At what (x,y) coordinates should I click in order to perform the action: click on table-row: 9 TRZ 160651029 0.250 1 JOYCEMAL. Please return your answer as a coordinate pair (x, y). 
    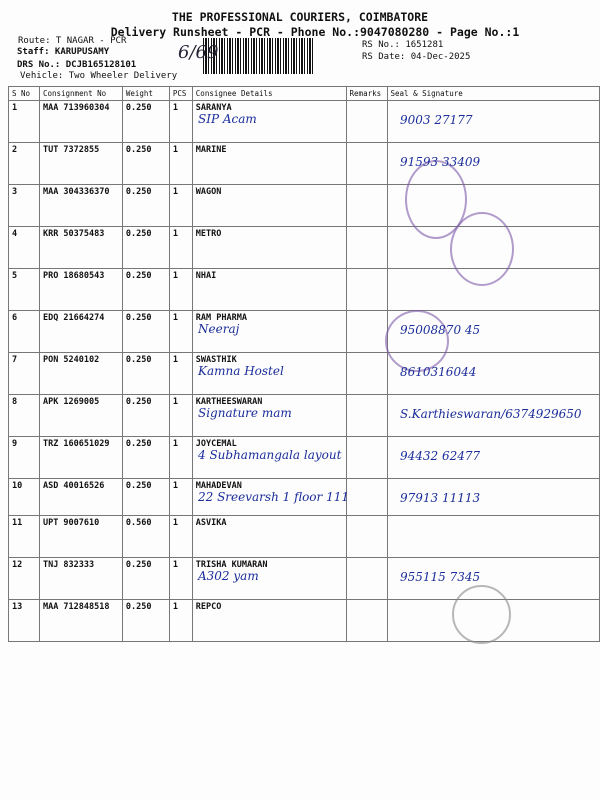
    Looking at the image, I should click on (304, 457).